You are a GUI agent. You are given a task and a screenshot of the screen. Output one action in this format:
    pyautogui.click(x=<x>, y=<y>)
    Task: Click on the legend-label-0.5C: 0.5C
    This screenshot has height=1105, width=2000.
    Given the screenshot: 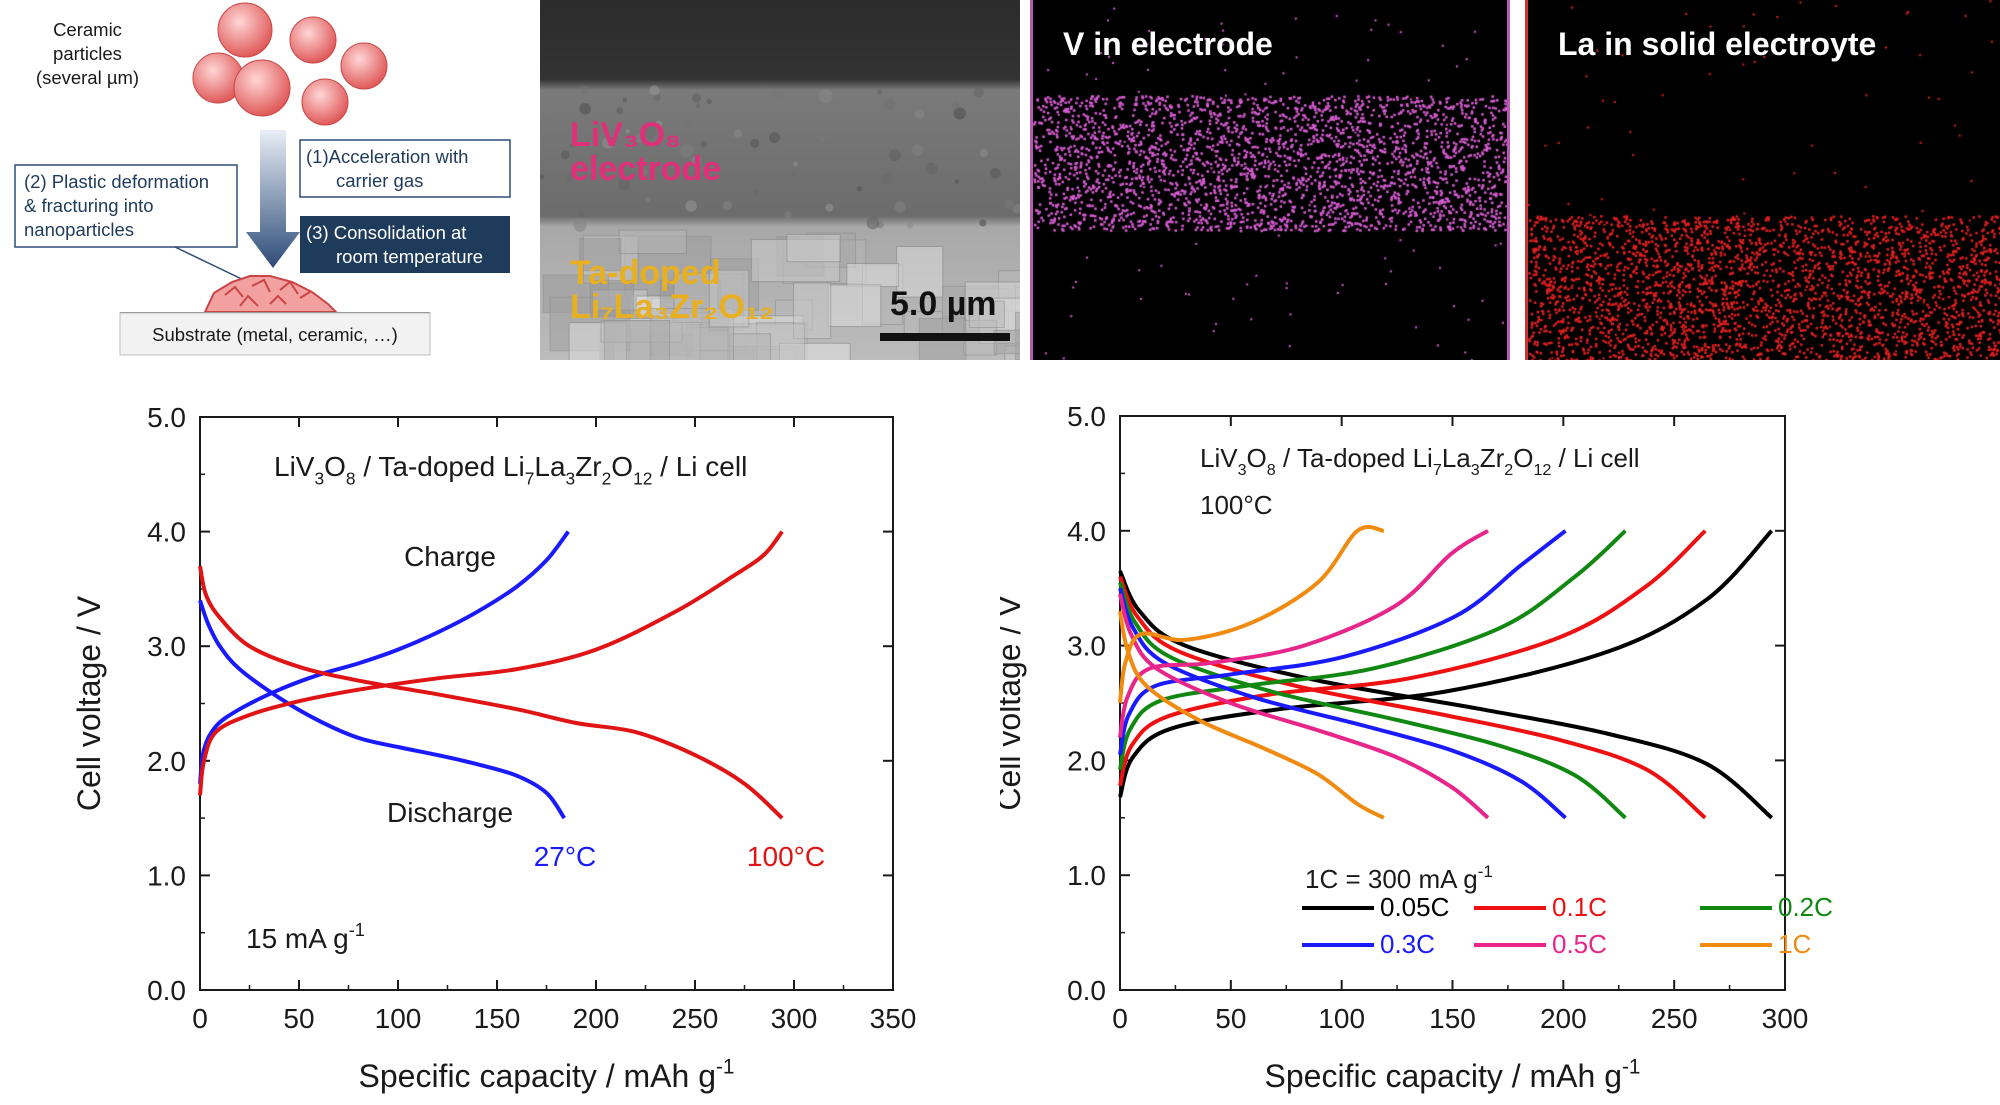 What is the action you would take?
    pyautogui.click(x=1579, y=944)
    